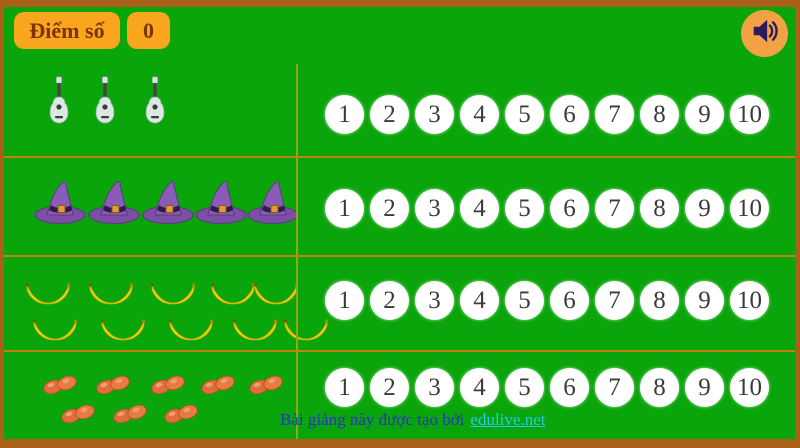 The height and width of the screenshot is (448, 800). Describe the element at coordinates (67, 30) in the screenshot. I see `score-label: Điểm số` at that location.